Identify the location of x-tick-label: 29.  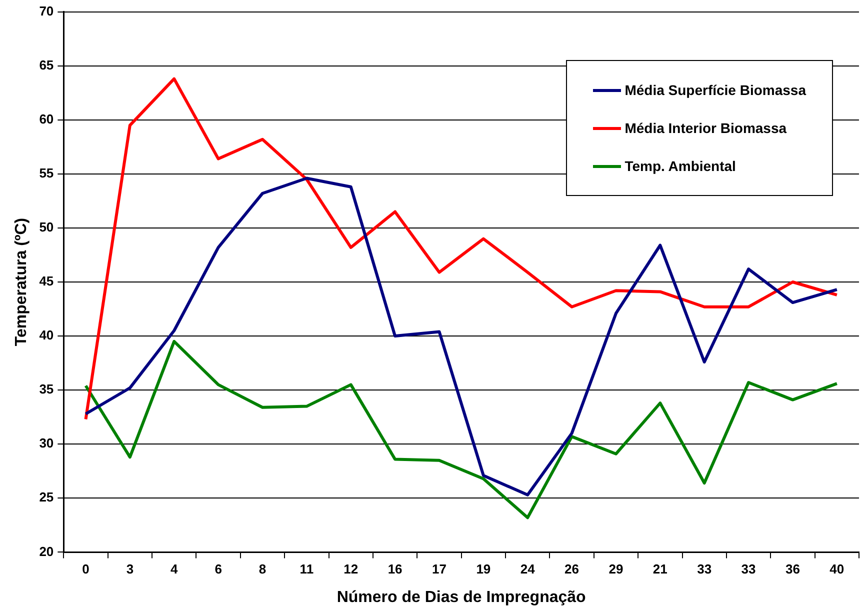
(616, 569).